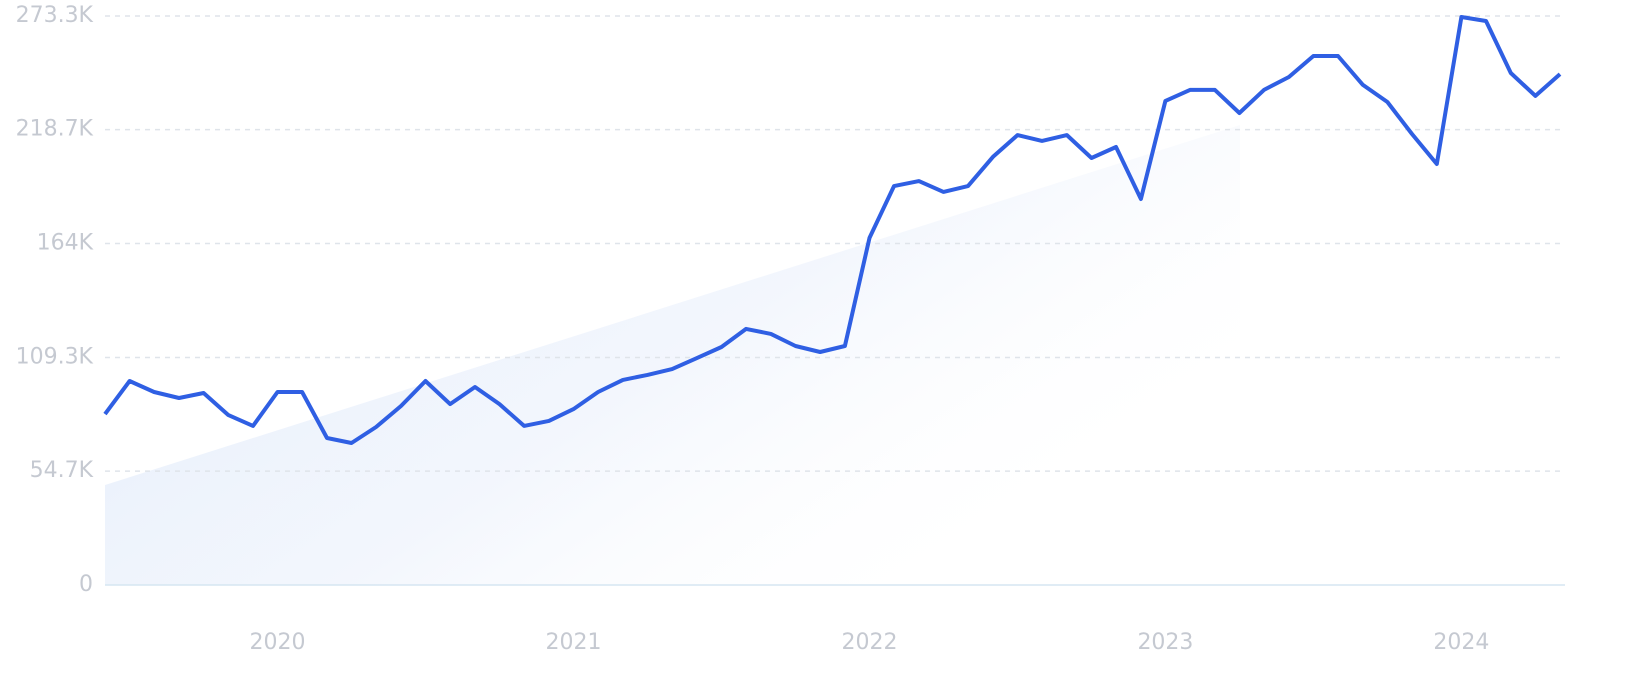 The height and width of the screenshot is (700, 1629). I want to click on x-tick-label: 2023, so click(1165, 642).